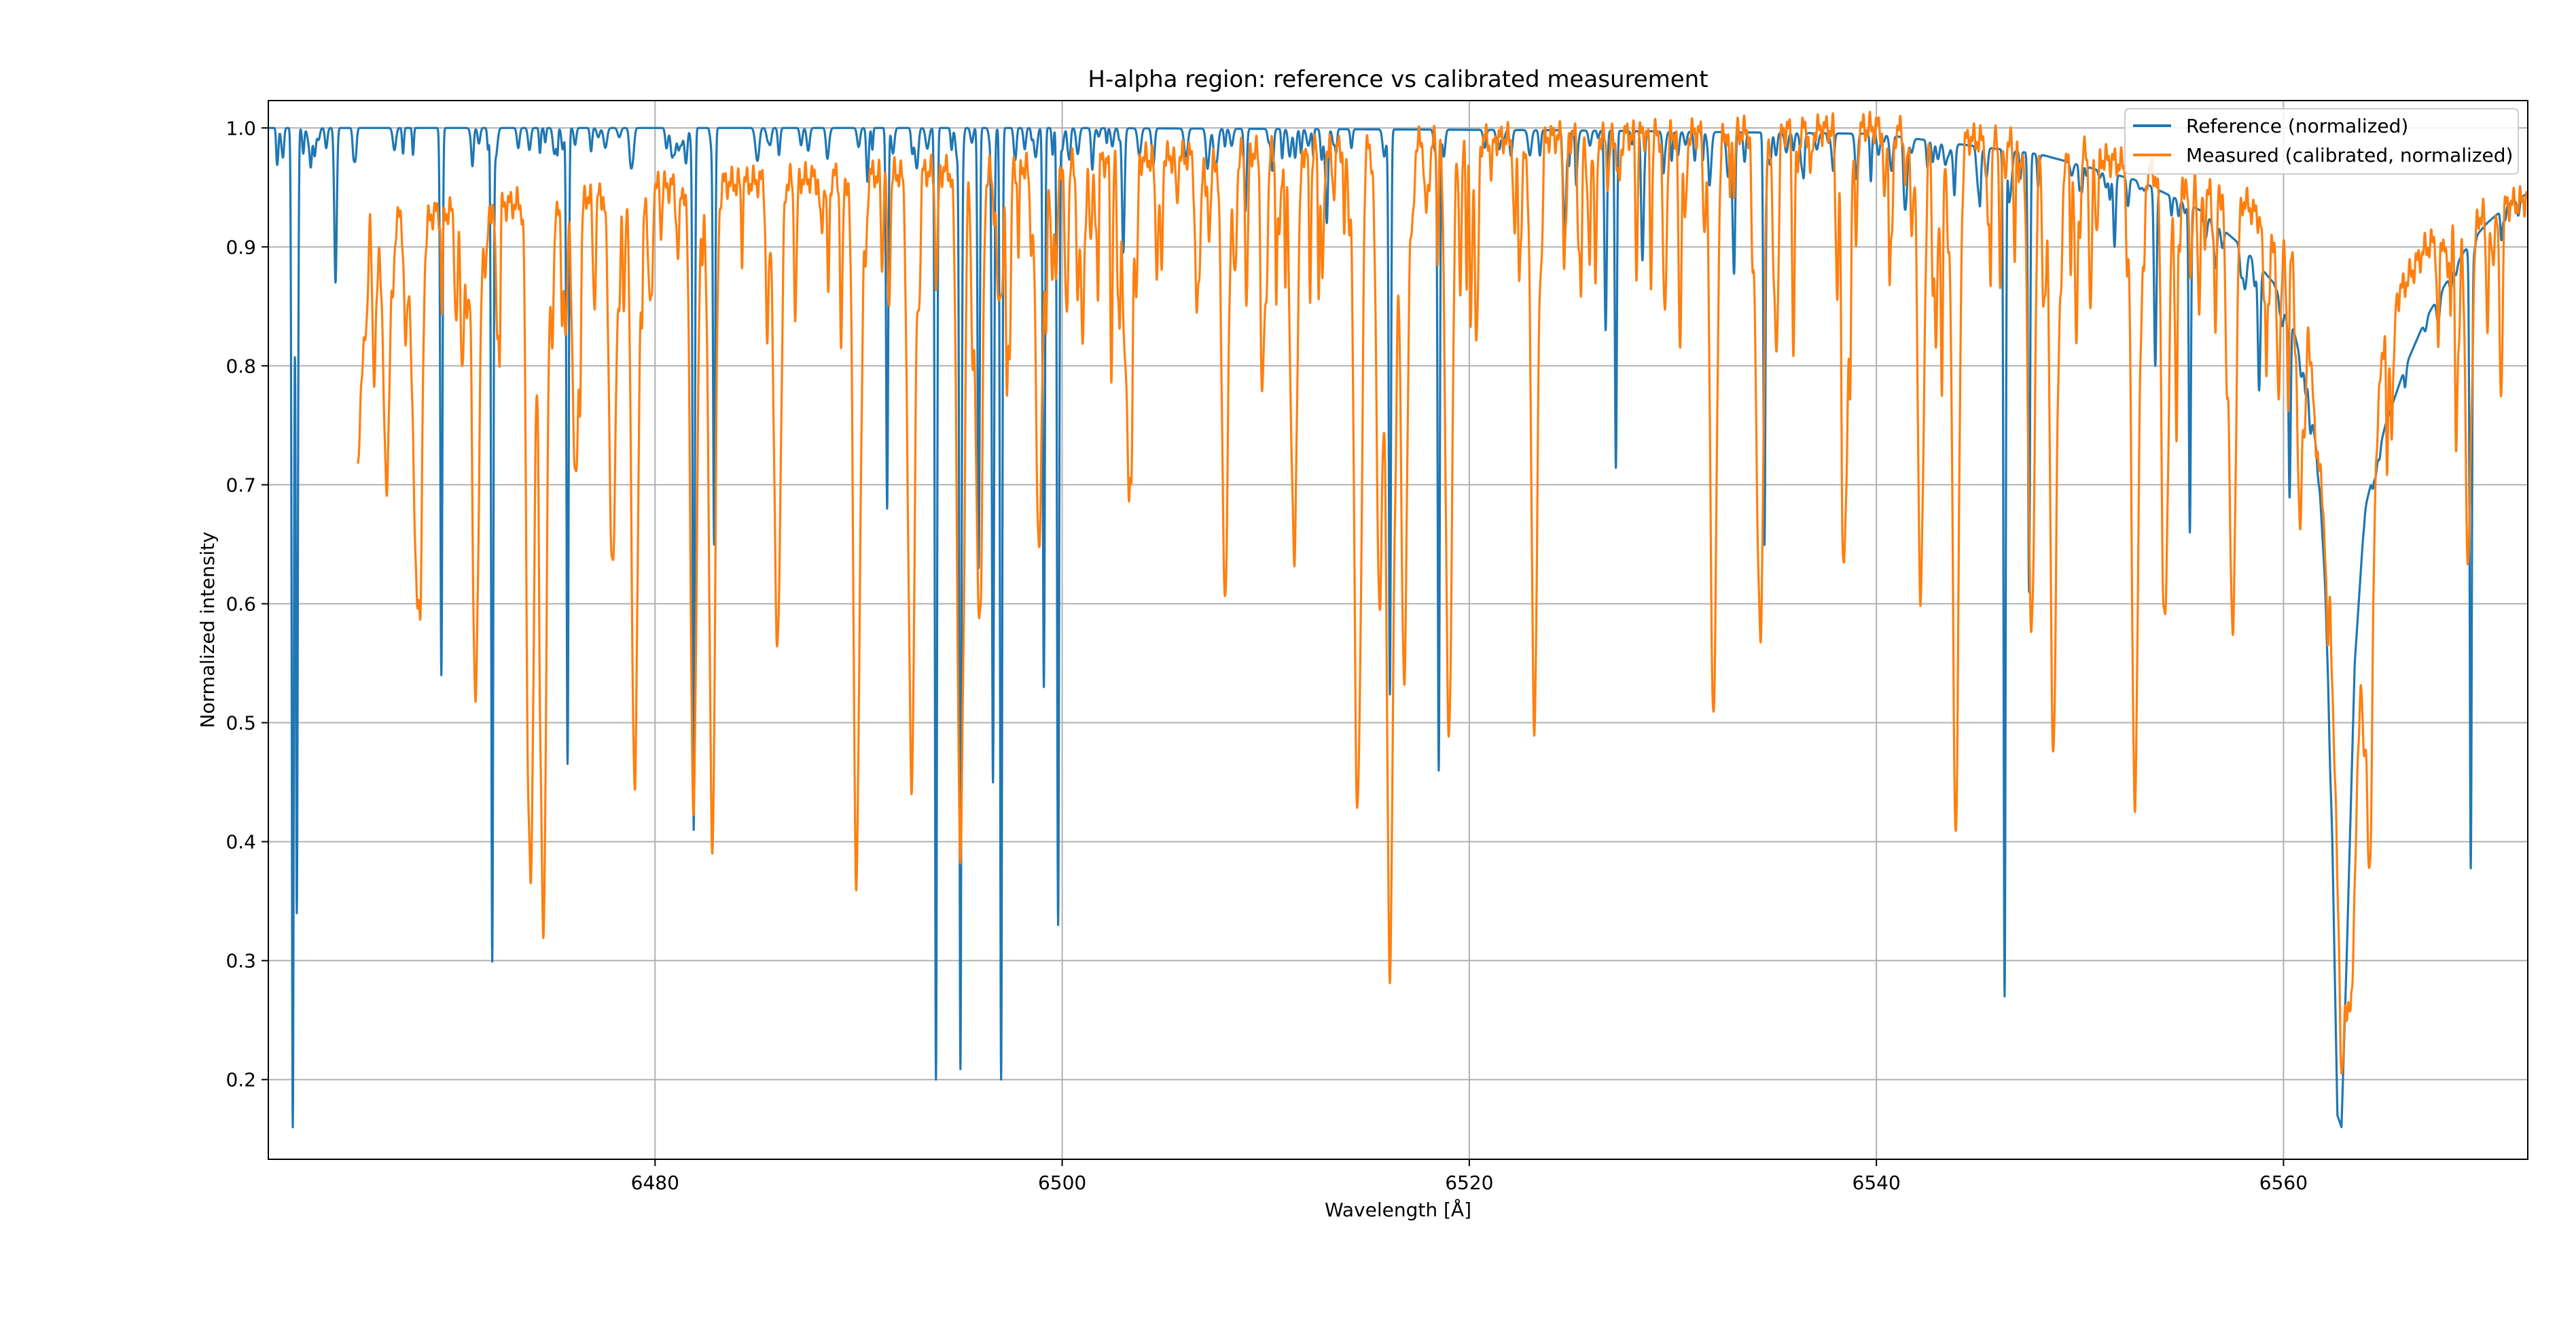  I want to click on x-tick-label: 6520, so click(1469, 1183).